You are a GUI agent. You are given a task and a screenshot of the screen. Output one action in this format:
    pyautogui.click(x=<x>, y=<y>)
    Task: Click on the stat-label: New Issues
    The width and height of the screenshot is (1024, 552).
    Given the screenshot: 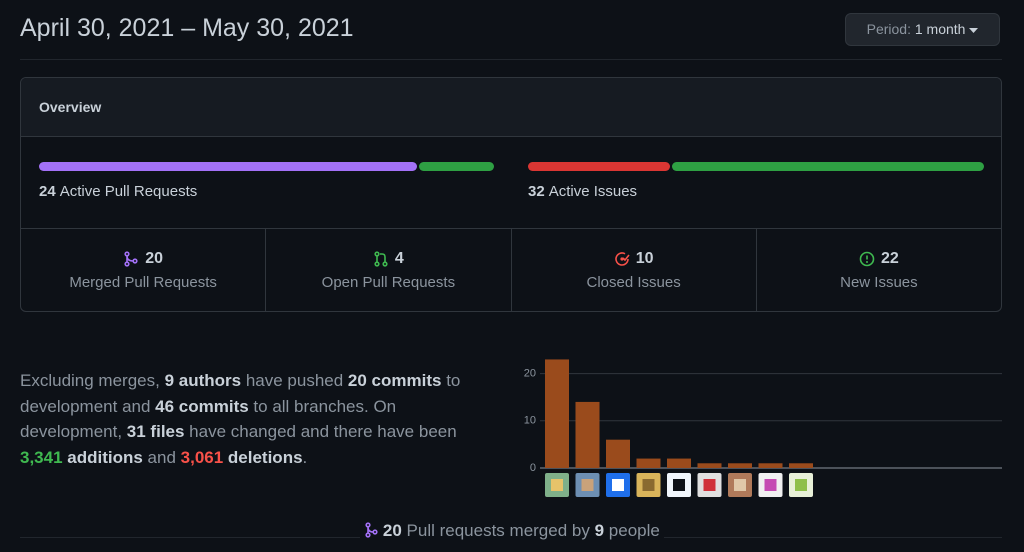 What is the action you would take?
    pyautogui.click(x=879, y=282)
    